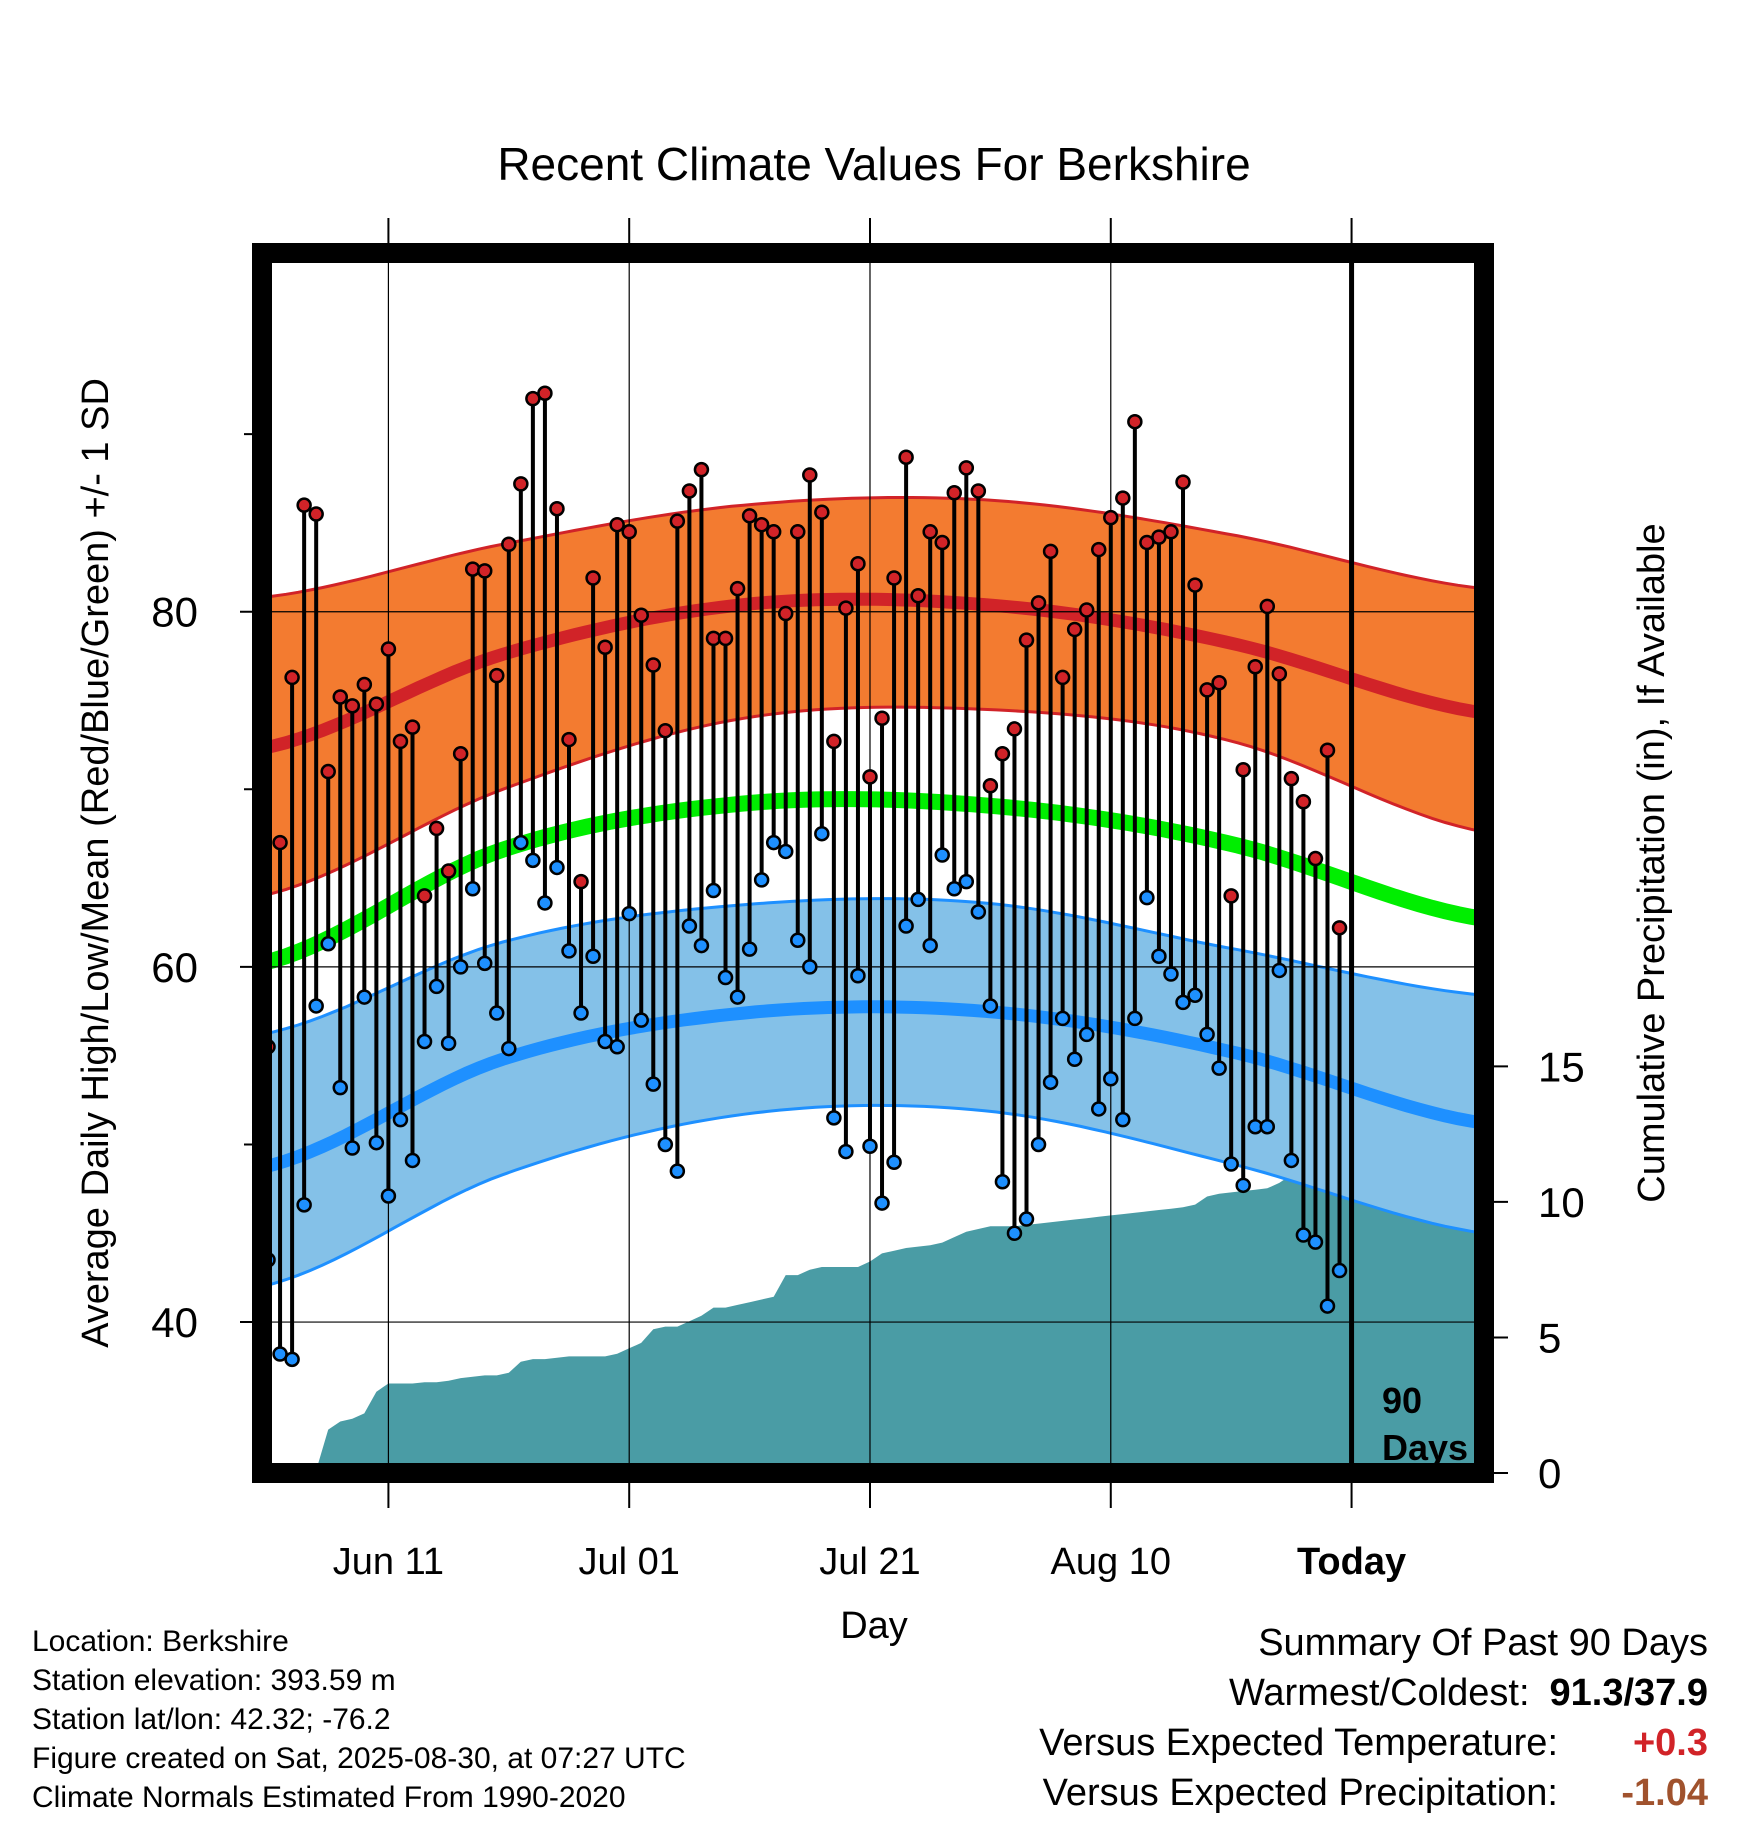  What do you see at coordinates (873, 1195) in the screenshot?
I see `low-normal-band-lower-edge` at bounding box center [873, 1195].